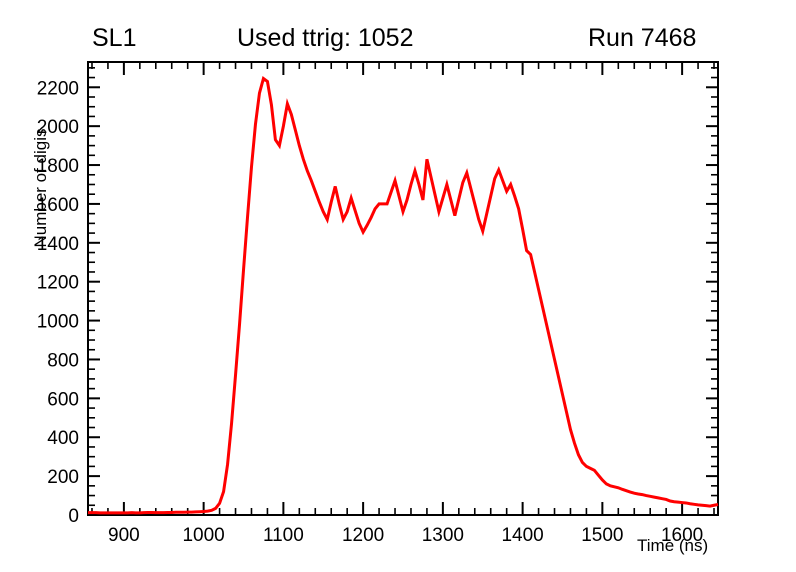  I want to click on svg-text: 2000, so click(58, 127).